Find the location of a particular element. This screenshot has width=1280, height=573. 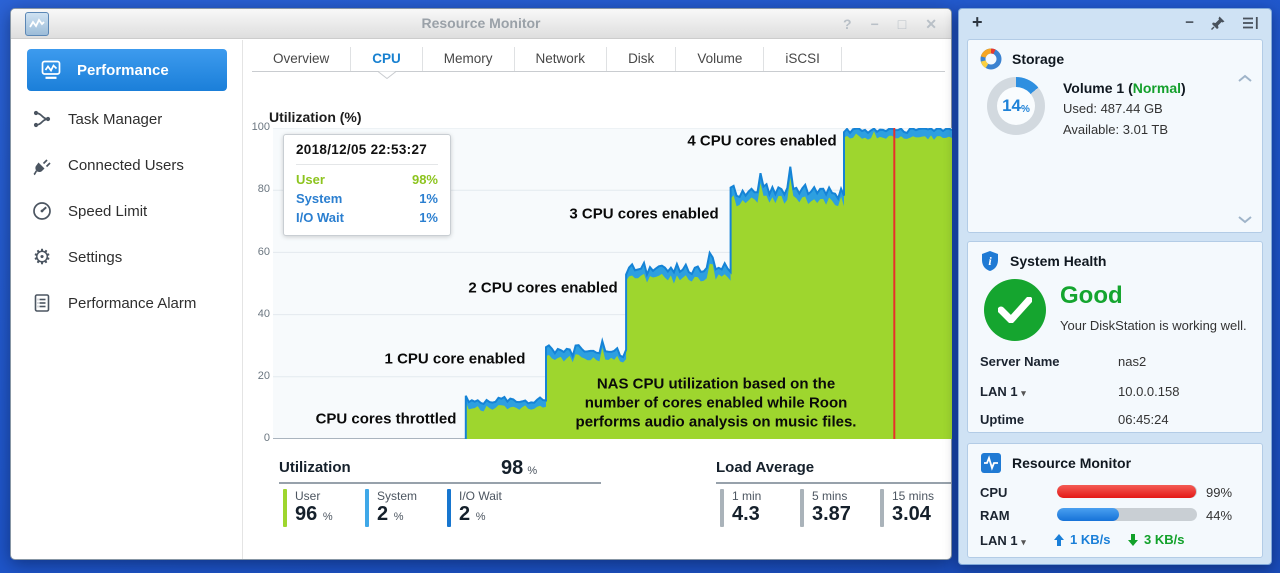

ram-usage-value: 44% is located at coordinates (1219, 515).